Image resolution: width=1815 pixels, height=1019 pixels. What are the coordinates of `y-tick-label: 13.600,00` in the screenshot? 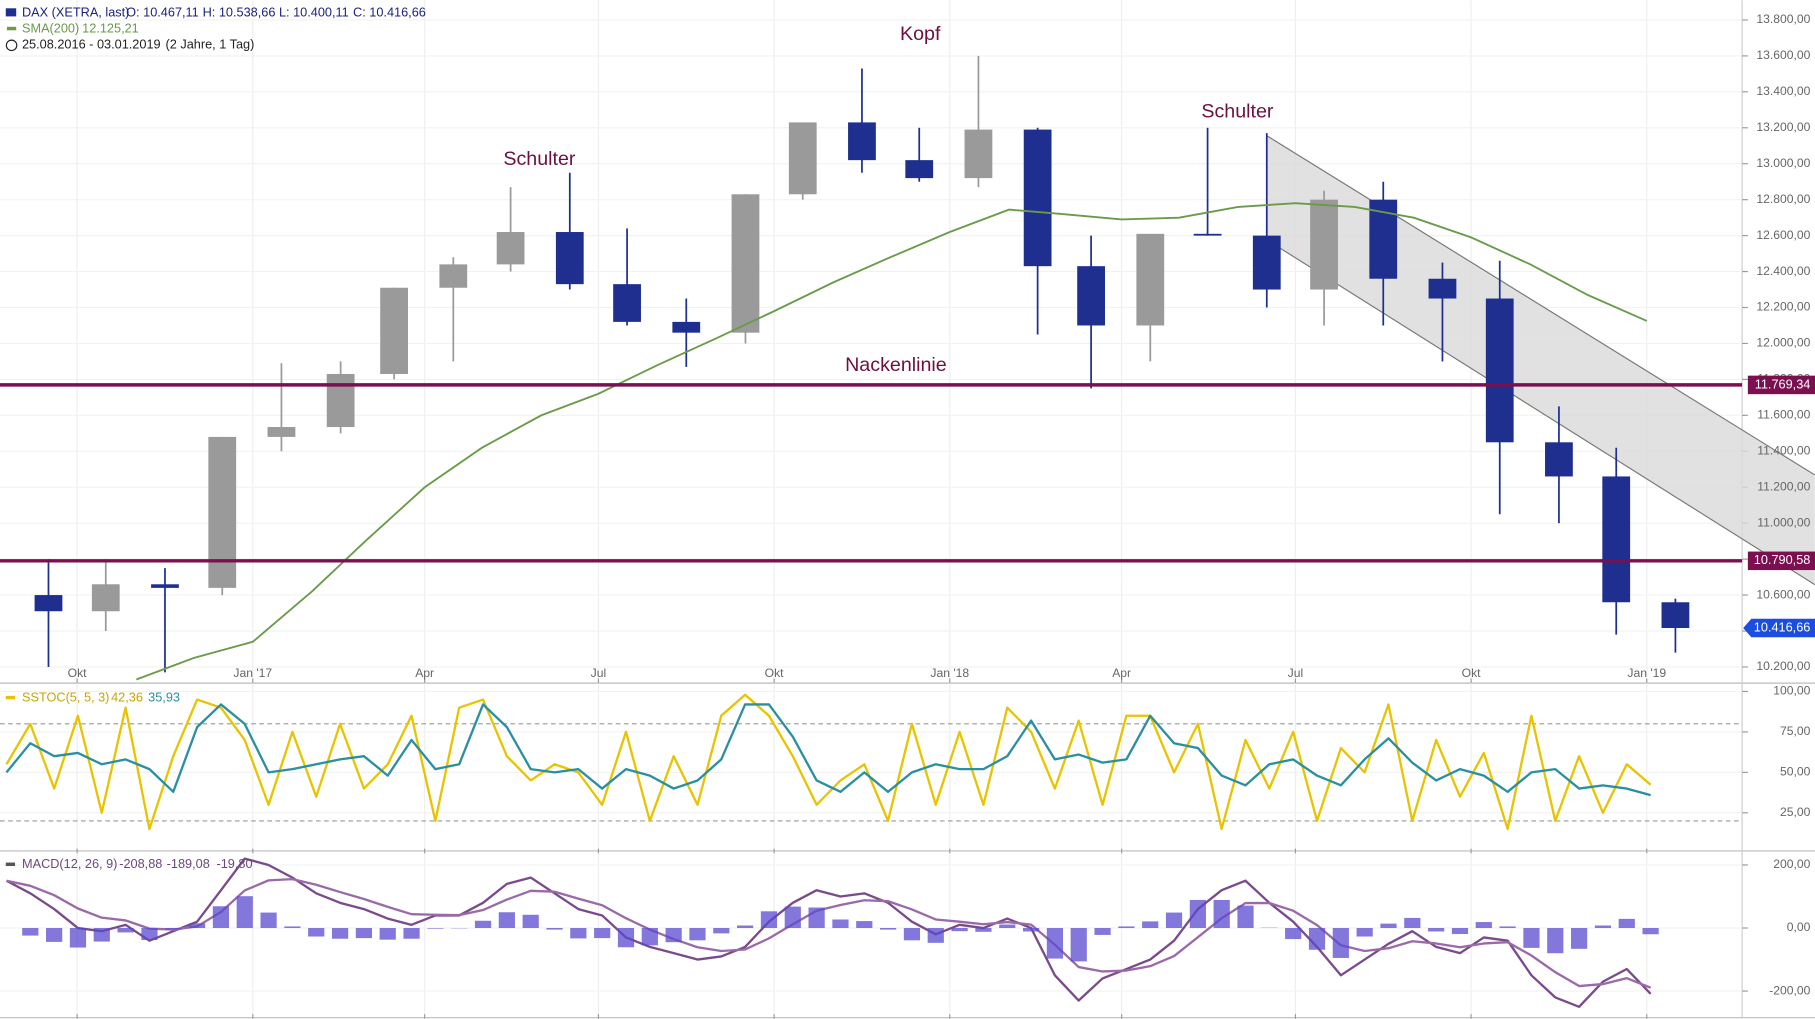 It's located at (1783, 55).